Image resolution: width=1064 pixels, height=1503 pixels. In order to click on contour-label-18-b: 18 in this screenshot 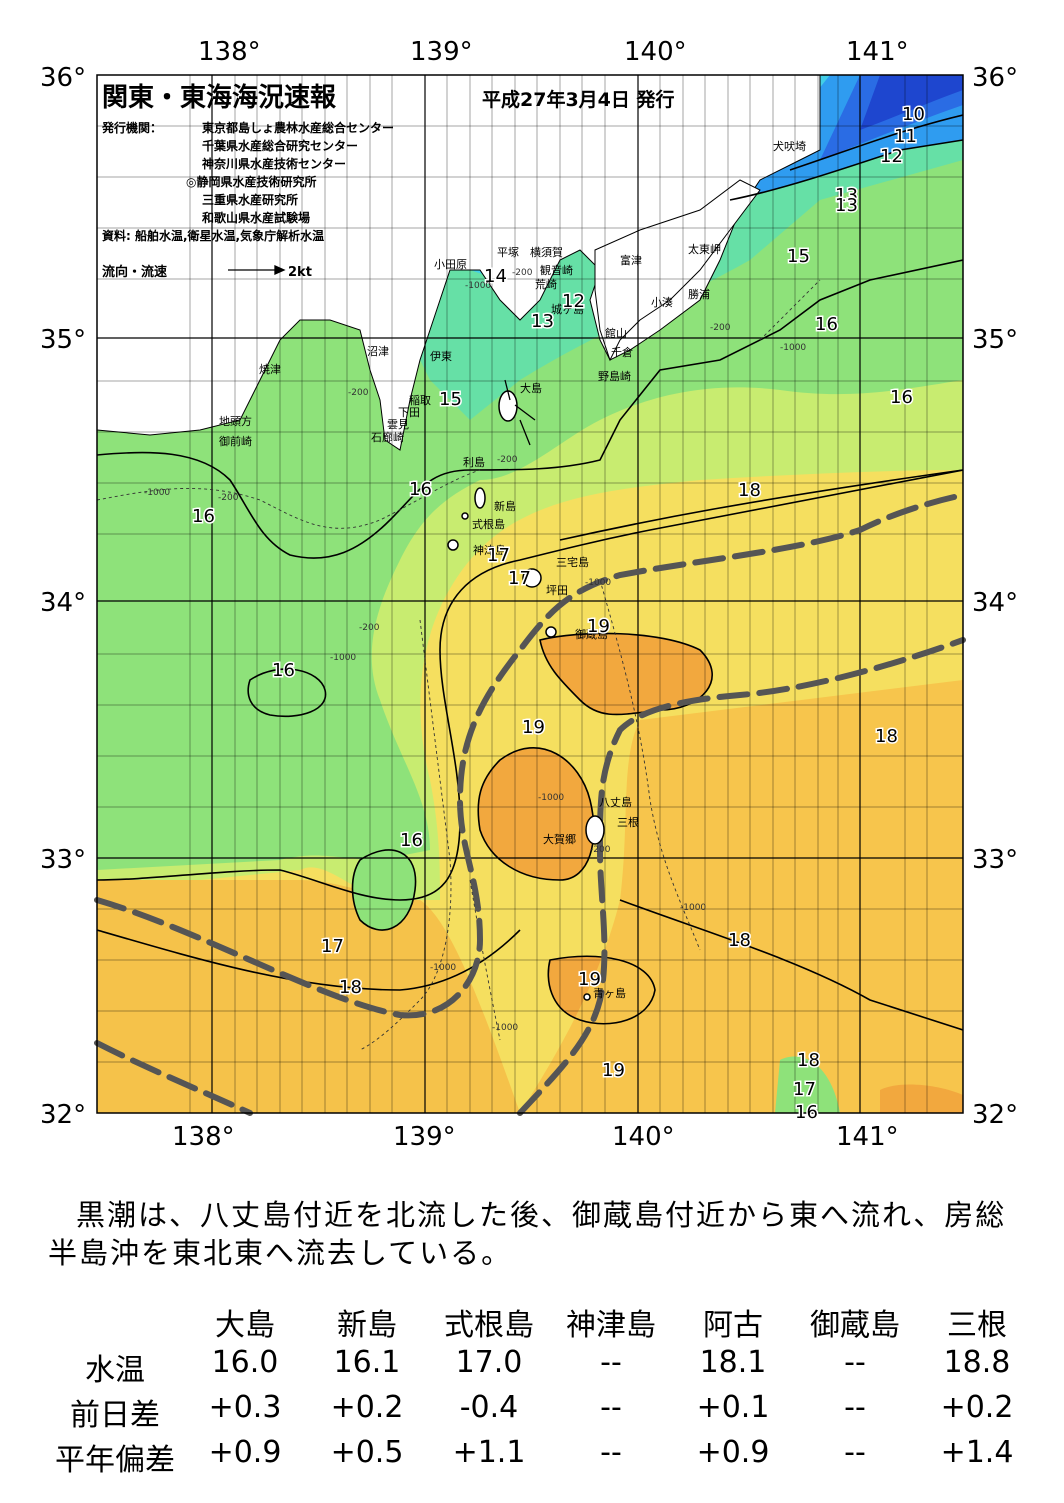, I will do `click(886, 736)`.